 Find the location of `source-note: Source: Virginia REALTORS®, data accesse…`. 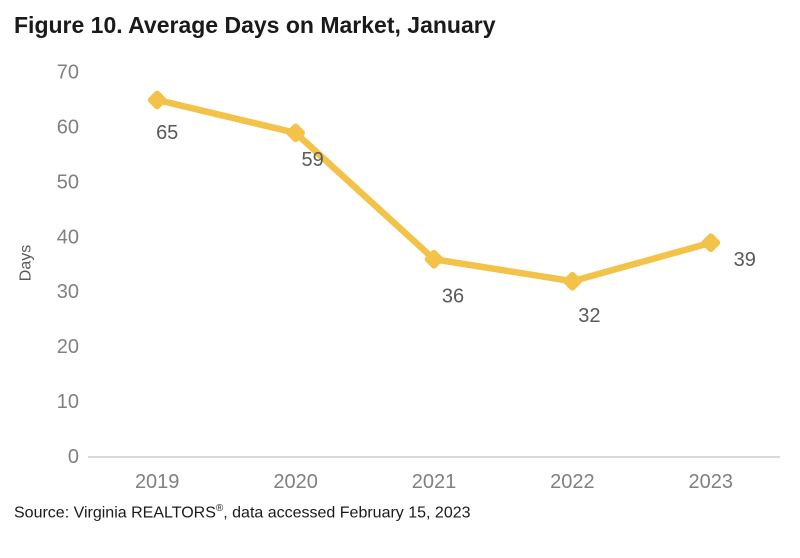

source-note: Source: Virginia REALTORS®, data accesse… is located at coordinates (242, 512).